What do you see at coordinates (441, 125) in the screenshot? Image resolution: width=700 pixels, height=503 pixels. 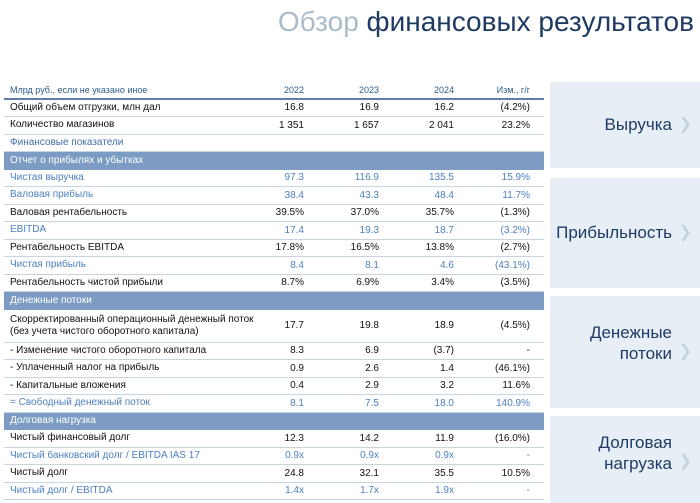 I see `value-2024: 2 041` at bounding box center [441, 125].